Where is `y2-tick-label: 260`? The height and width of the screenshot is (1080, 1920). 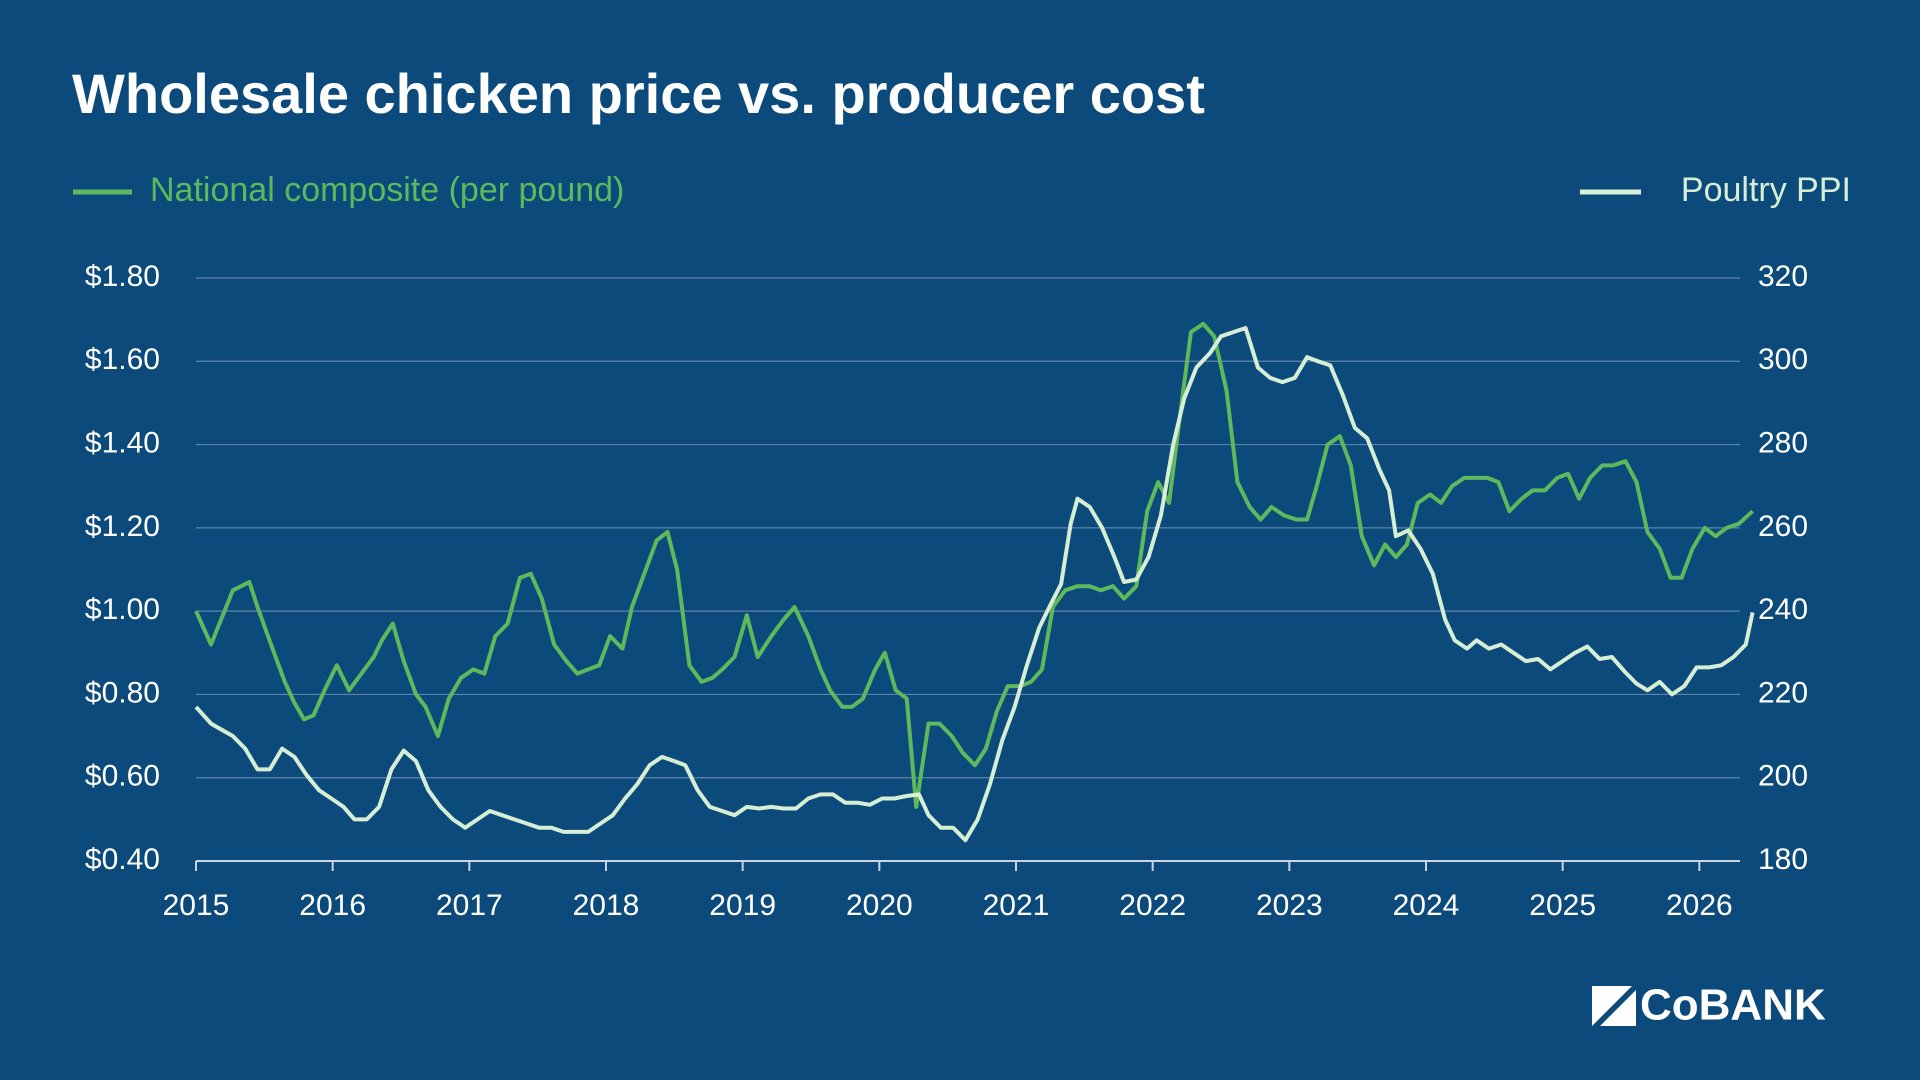 y2-tick-label: 260 is located at coordinates (1783, 526).